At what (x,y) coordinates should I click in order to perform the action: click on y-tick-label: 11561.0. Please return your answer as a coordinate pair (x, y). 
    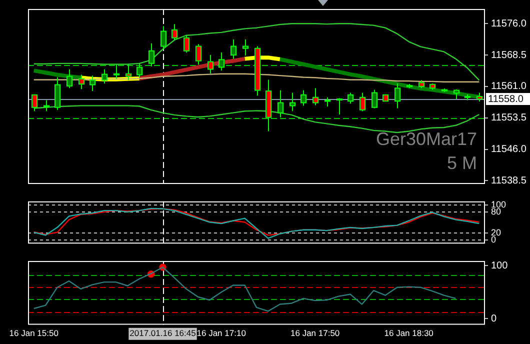
    Looking at the image, I should click on (509, 86).